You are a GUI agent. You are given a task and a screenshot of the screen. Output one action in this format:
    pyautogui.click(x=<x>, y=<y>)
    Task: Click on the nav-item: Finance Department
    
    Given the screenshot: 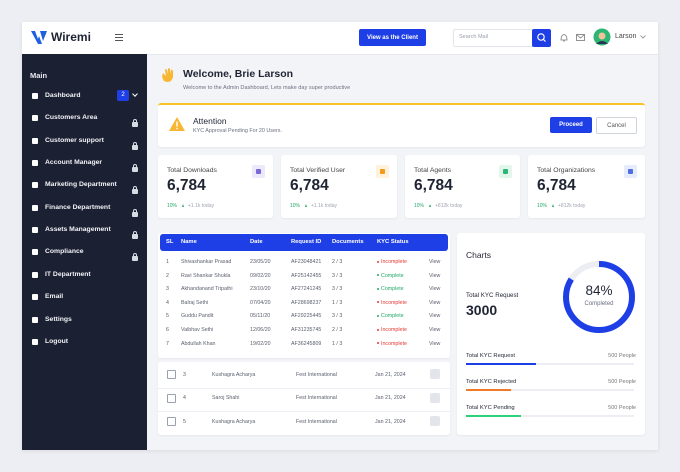 What is the action you would take?
    pyautogui.click(x=84, y=209)
    